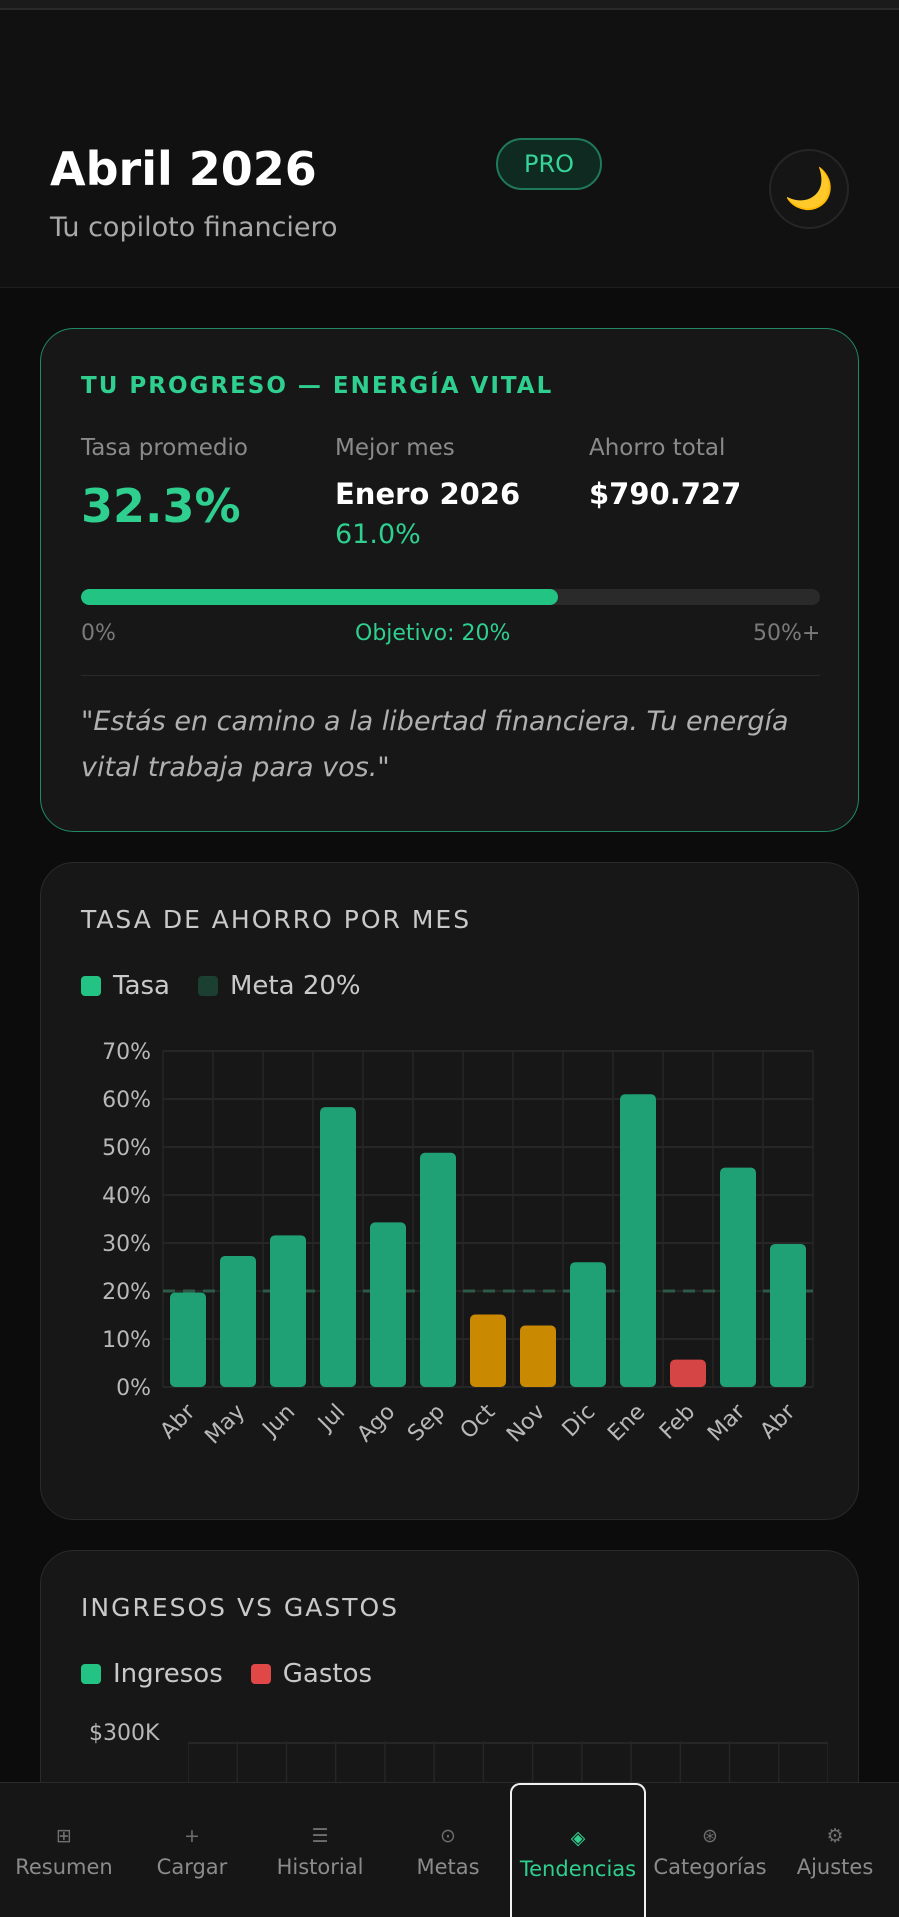 This screenshot has height=1917, width=899. What do you see at coordinates (578, 1850) in the screenshot?
I see `nav-item-tendencias: ◈ Tendencias` at bounding box center [578, 1850].